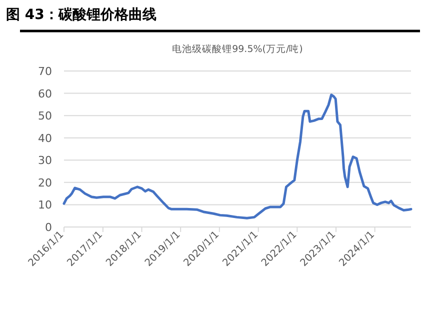 The width and height of the screenshot is (438, 320). Describe the element at coordinates (45, 183) in the screenshot. I see `y-tick-label: 20` at that location.